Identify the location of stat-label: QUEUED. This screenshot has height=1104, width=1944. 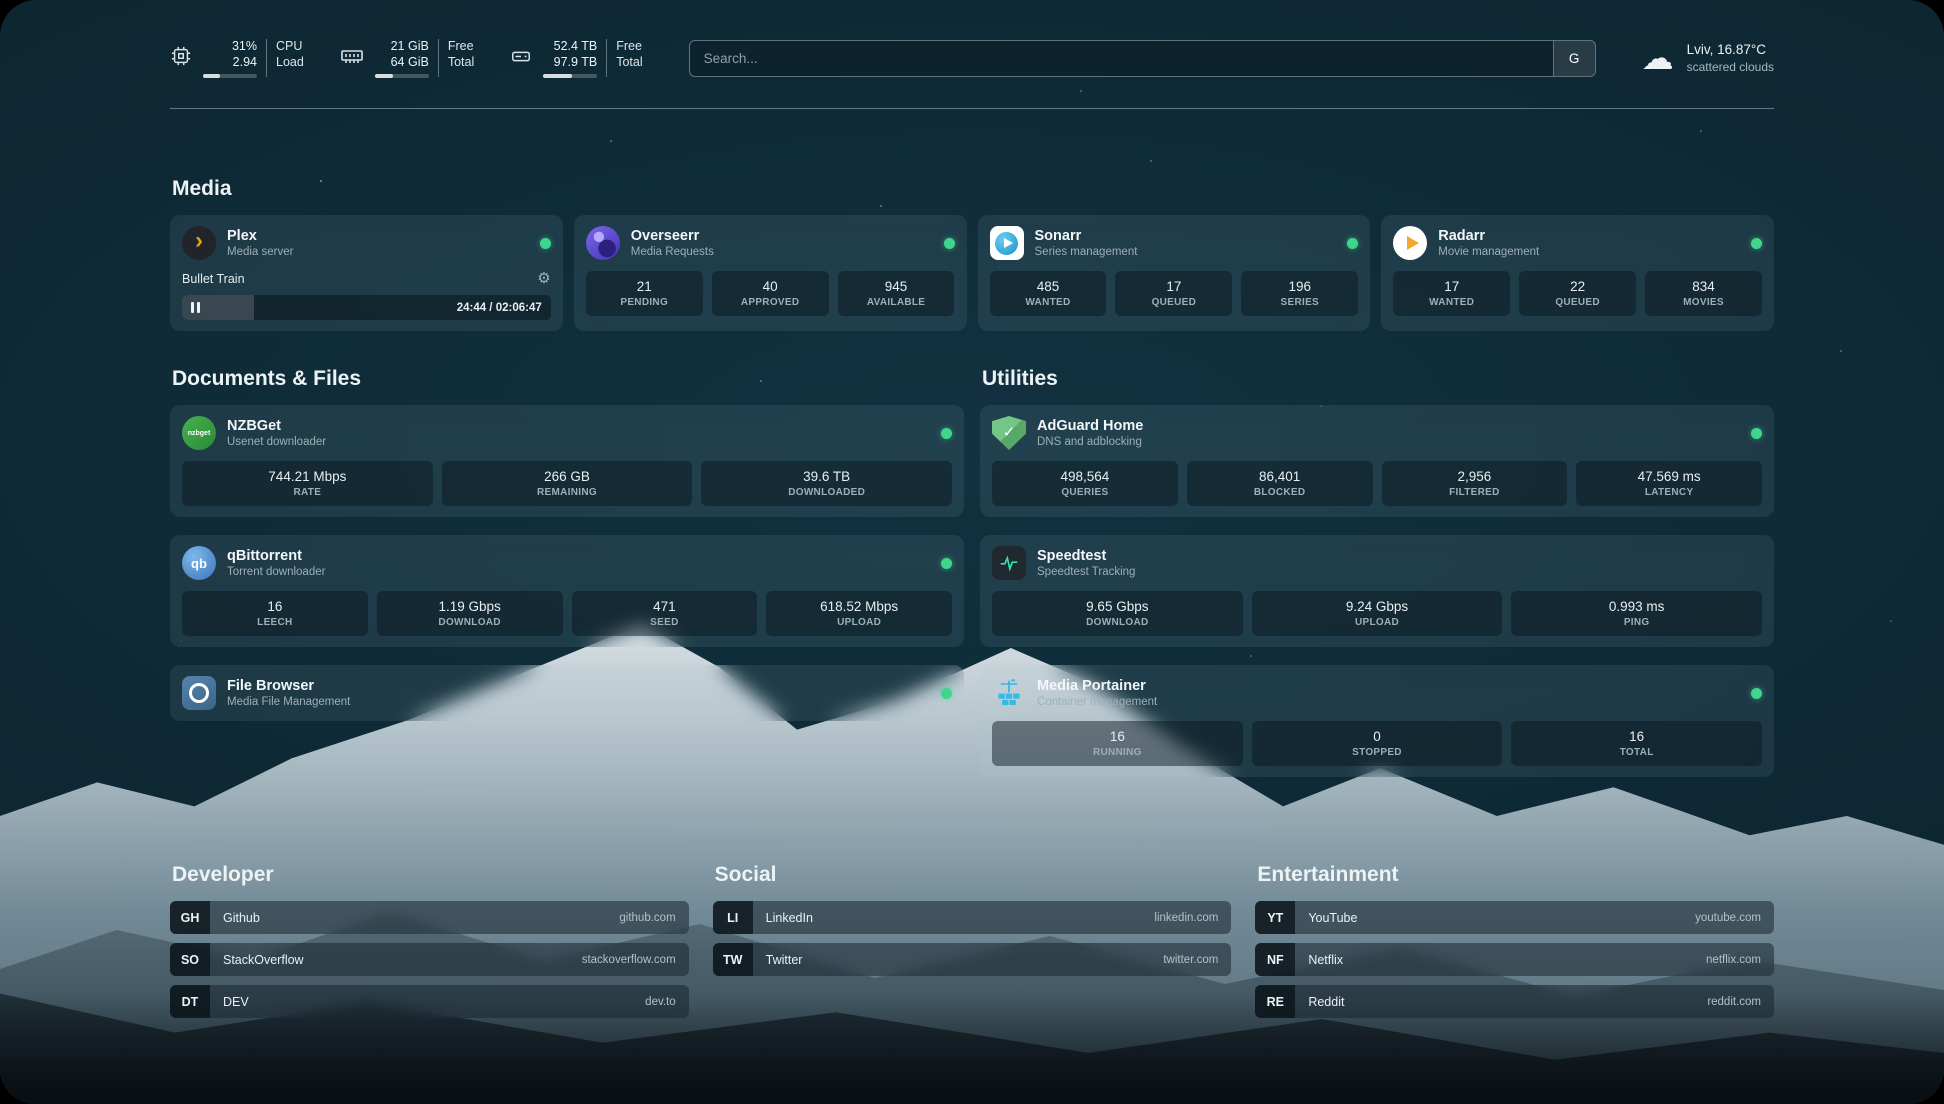
(1174, 302).